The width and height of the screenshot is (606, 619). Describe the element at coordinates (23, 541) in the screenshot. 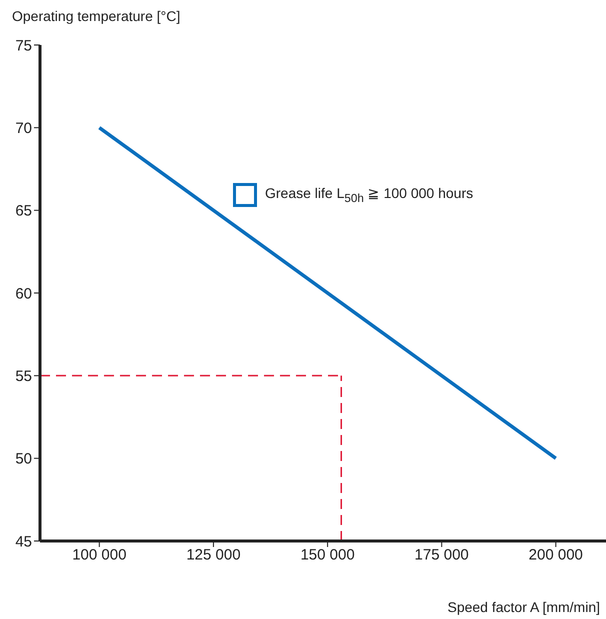

I see `y-tick-label: 45` at that location.